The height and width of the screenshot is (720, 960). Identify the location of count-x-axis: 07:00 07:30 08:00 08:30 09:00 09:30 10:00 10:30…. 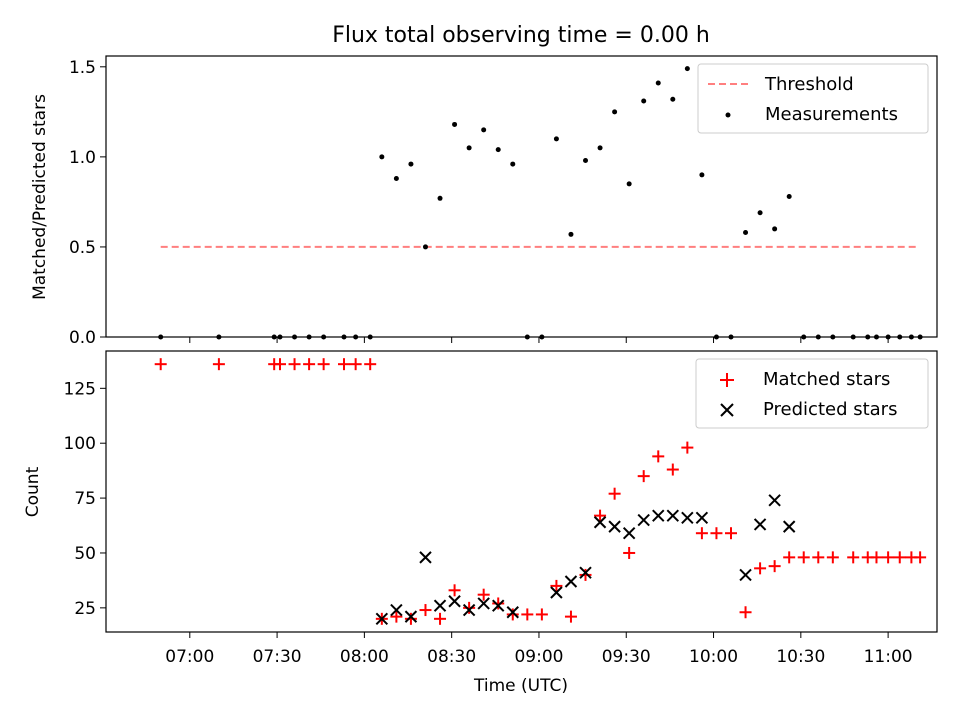
(539, 649).